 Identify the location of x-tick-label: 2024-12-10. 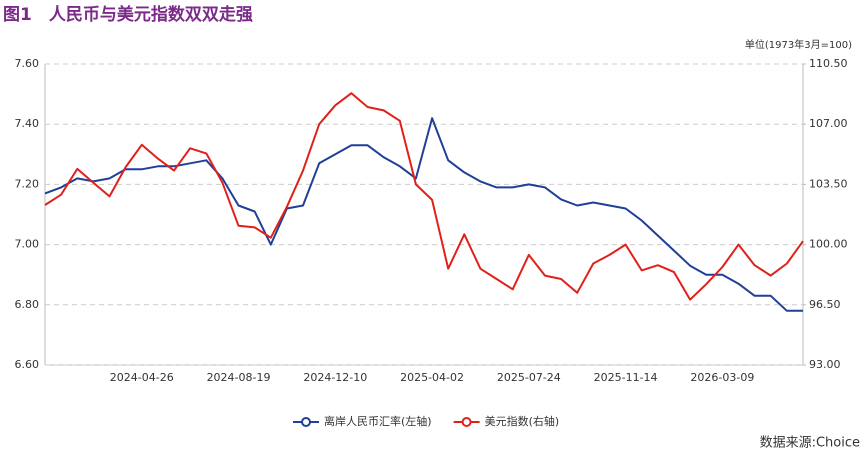
(335, 377).